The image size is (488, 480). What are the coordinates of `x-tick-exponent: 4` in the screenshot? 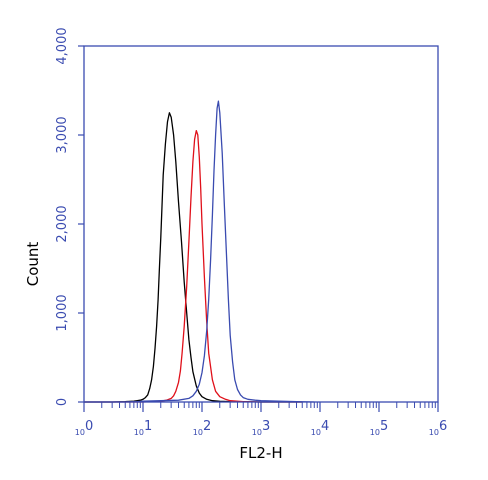 It's located at (325, 426).